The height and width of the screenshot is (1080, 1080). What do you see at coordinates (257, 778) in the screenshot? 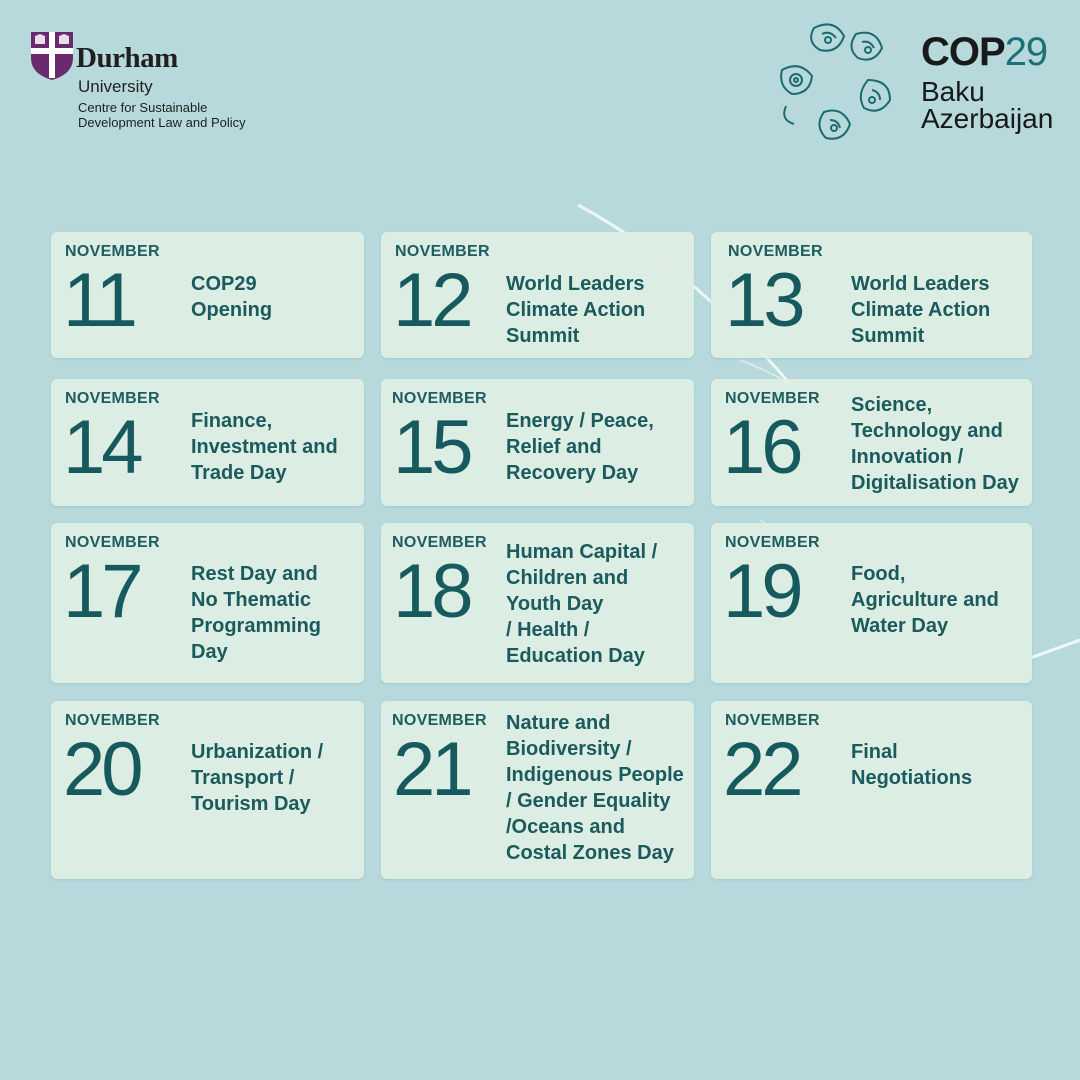
I see `card-theme: Urbanization / Transport / Tourism Day` at bounding box center [257, 778].